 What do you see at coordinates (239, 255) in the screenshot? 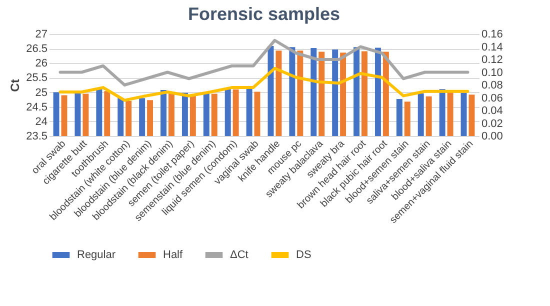
I see `legend-label: ΔCt` at bounding box center [239, 255].